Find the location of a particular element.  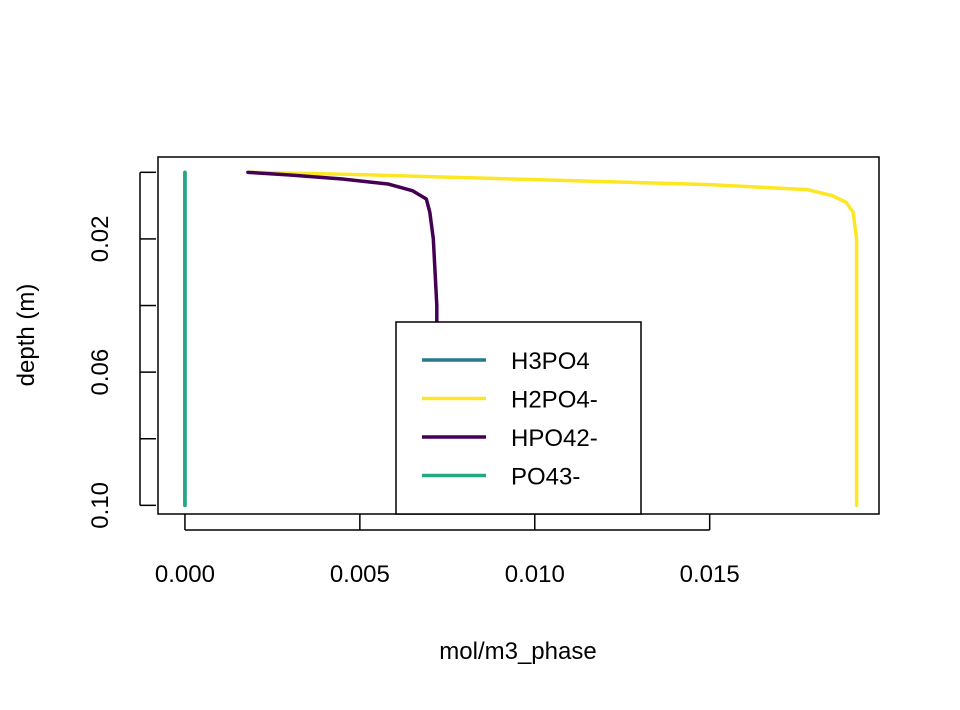

x-tick-label: 0.005 is located at coordinates (360, 574).